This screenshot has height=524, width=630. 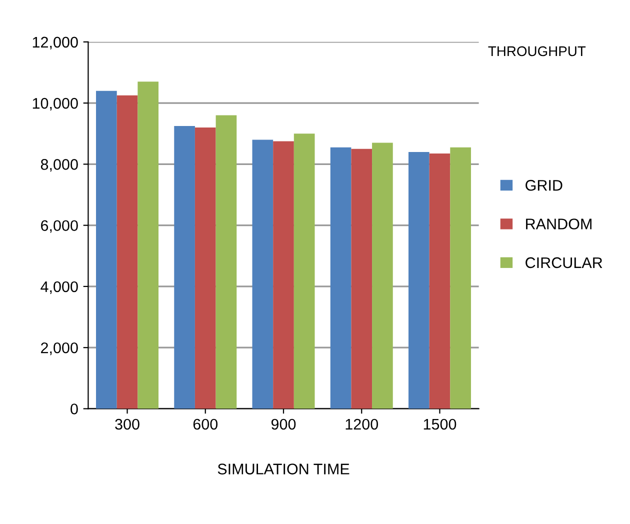 What do you see at coordinates (544, 185) in the screenshot?
I see `legend-label: GRID` at bounding box center [544, 185].